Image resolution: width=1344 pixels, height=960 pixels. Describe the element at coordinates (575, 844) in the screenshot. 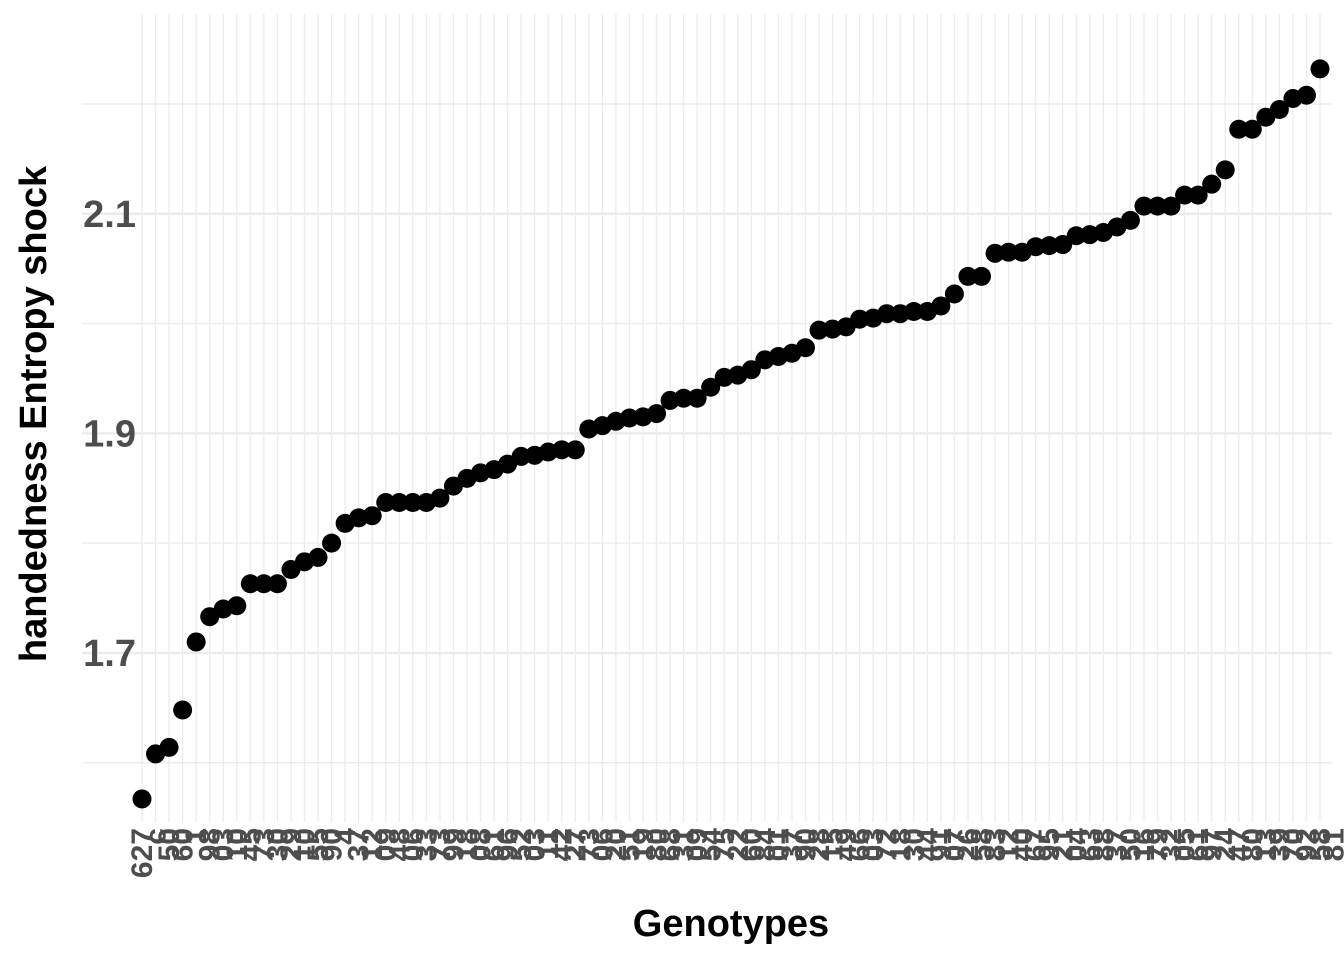

I see `x-tick-label: 27` at that location.